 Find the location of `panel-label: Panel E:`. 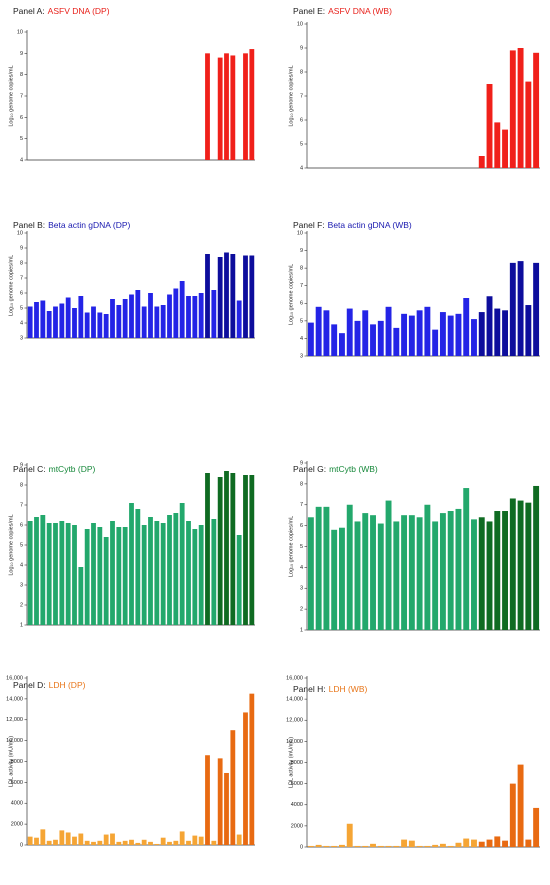

panel-label: Panel E: is located at coordinates (309, 11).